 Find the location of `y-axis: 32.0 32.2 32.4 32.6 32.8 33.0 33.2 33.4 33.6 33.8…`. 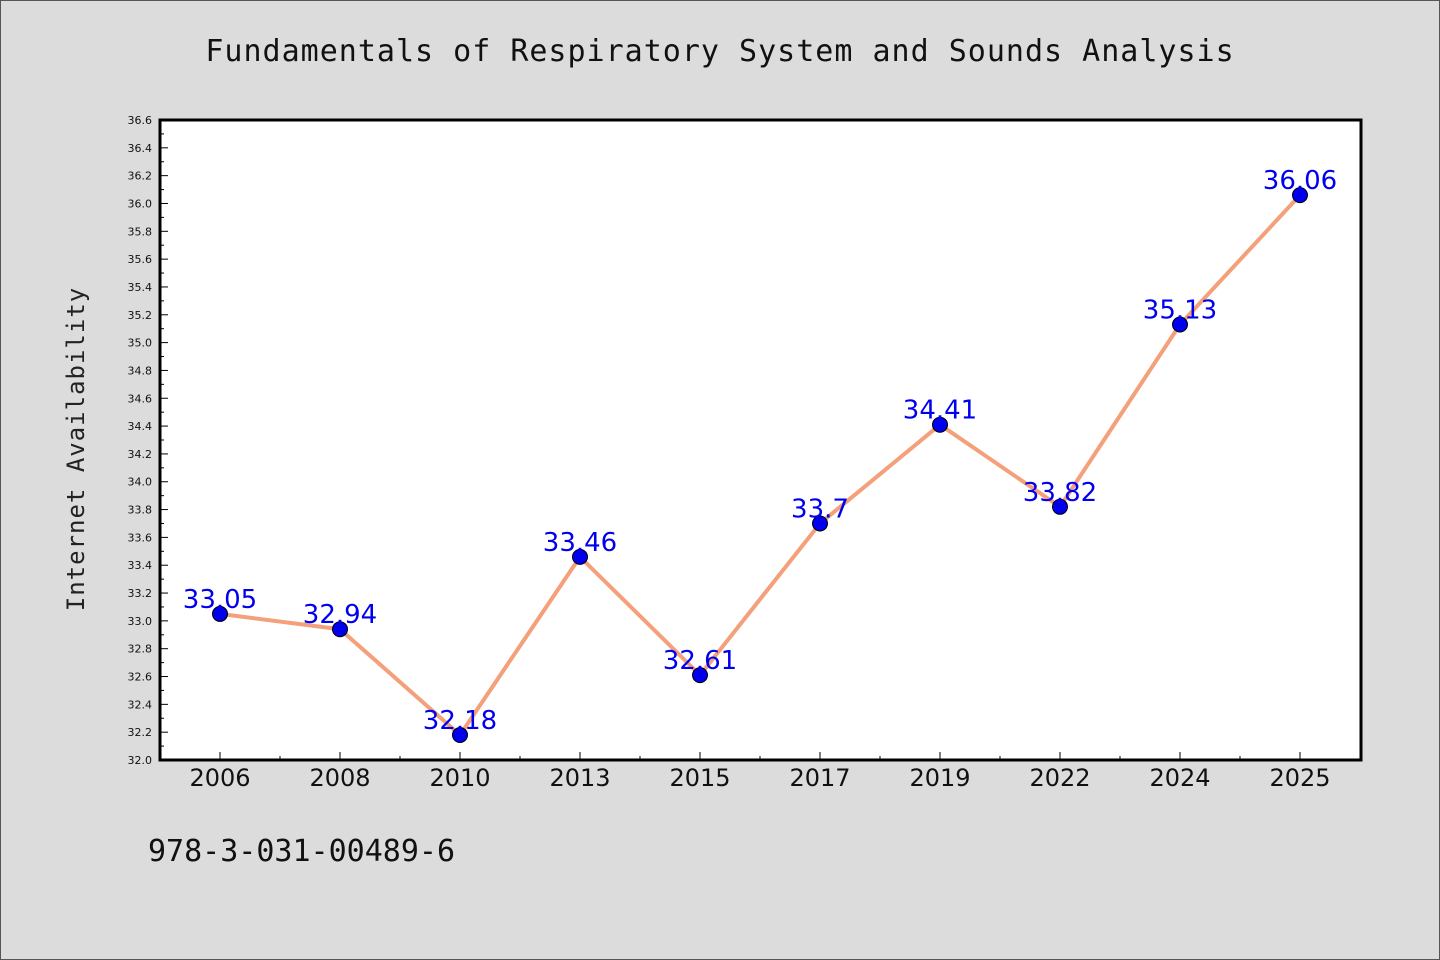

y-axis: 32.0 32.2 32.4 32.6 32.8 33.0 33.2 33.4 33.6 33.8… is located at coordinates (148, 440).